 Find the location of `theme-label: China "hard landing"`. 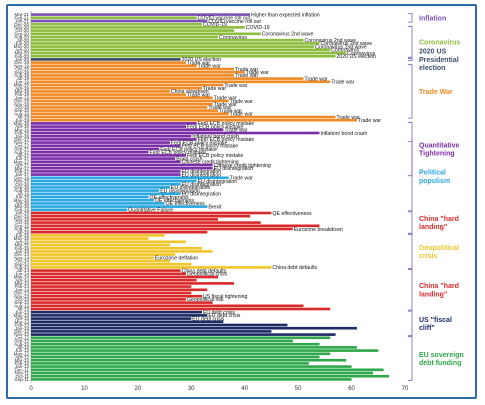

theme-label: China "hard landing" is located at coordinates (439, 290).